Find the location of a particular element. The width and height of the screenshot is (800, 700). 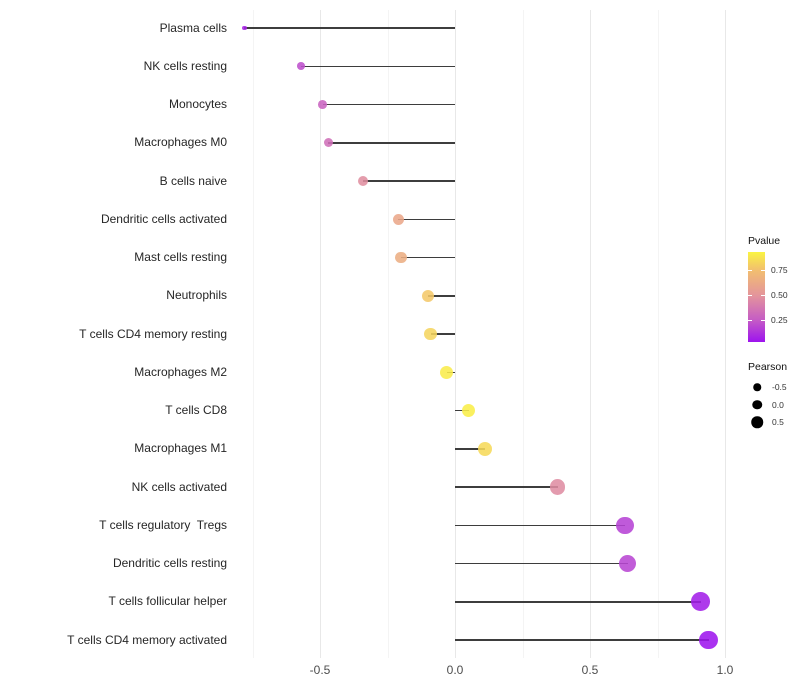

row-label: T cells CD8 is located at coordinates (196, 410).